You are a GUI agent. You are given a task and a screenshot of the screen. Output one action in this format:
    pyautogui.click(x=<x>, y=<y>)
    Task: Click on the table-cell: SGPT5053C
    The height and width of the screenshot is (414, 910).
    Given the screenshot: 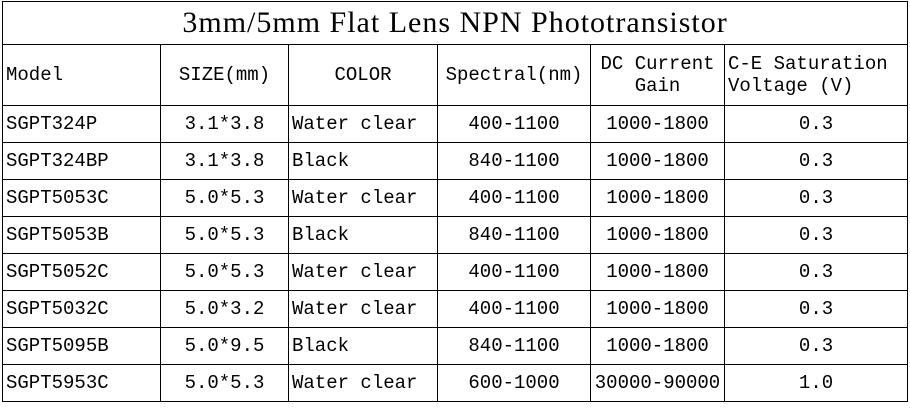 What is the action you would take?
    pyautogui.click(x=81, y=198)
    